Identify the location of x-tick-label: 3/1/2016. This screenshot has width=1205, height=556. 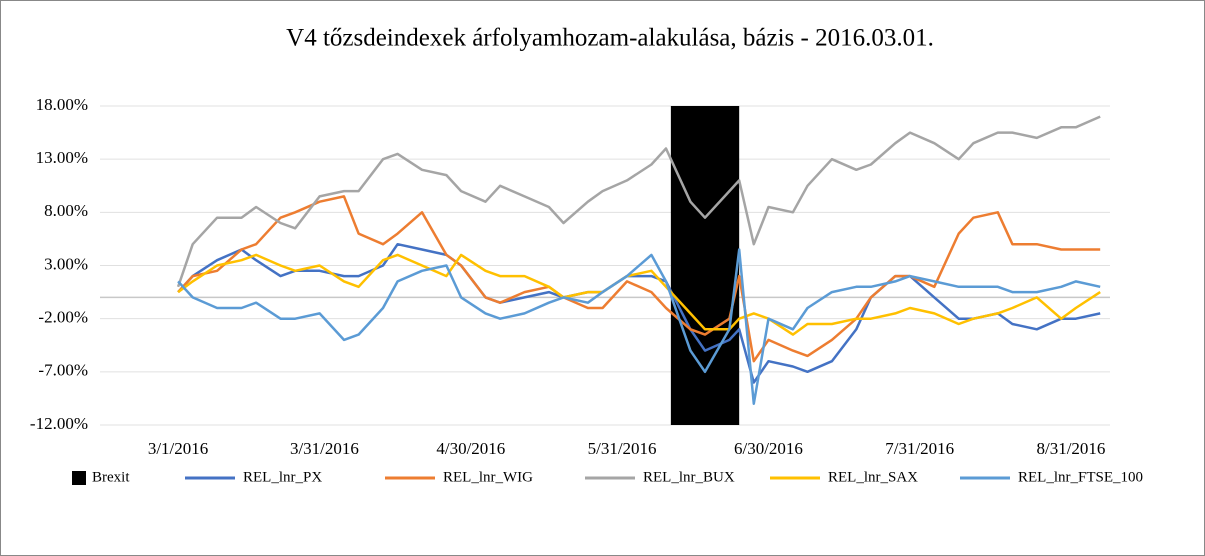
(178, 448).